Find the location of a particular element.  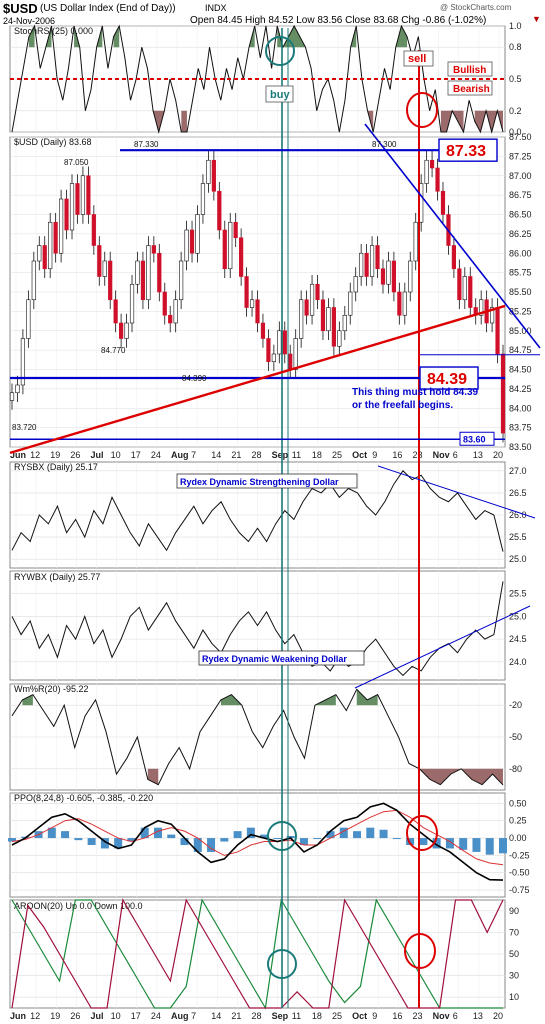

exchange-label: INDX is located at coordinates (216, 8).